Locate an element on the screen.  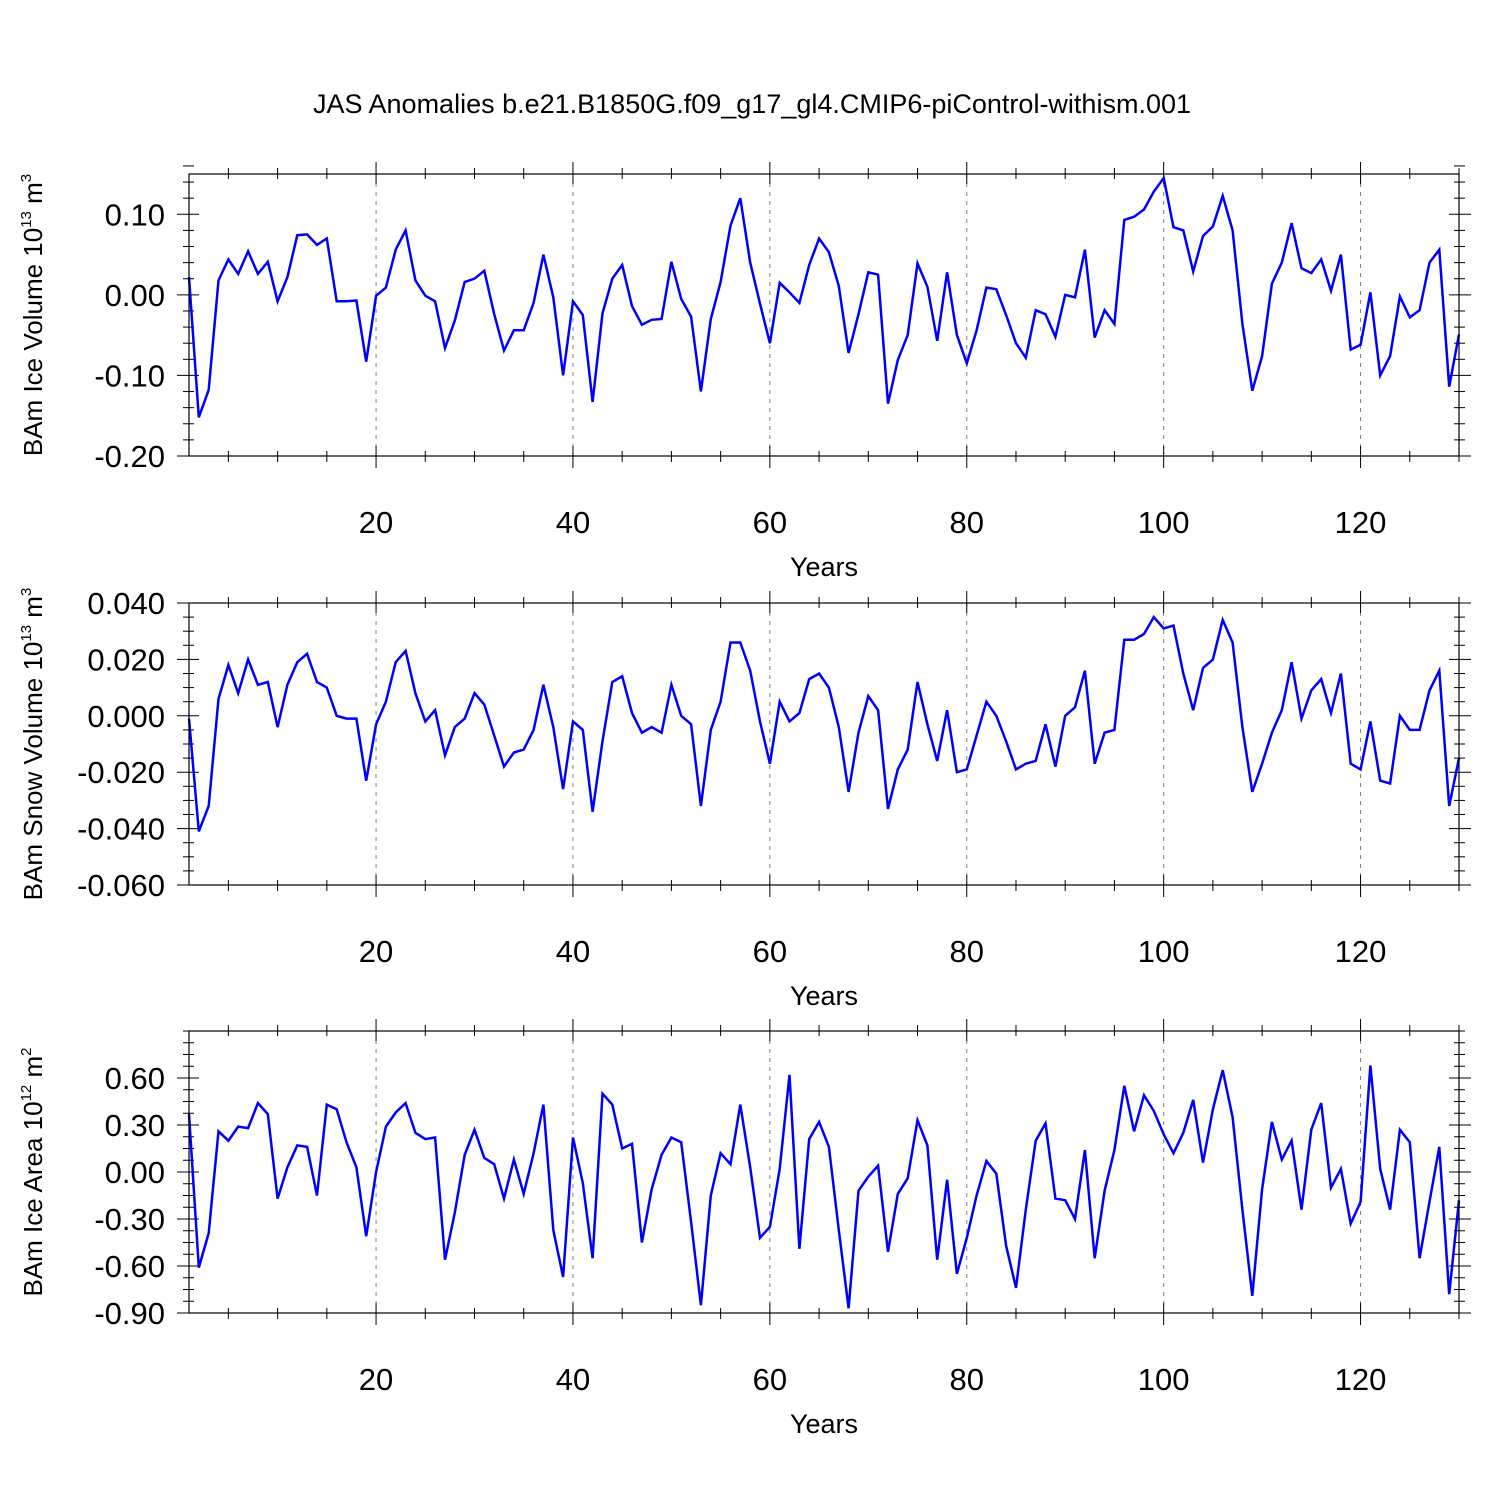
y-tick-label: 0.60 is located at coordinates (135, 1078).